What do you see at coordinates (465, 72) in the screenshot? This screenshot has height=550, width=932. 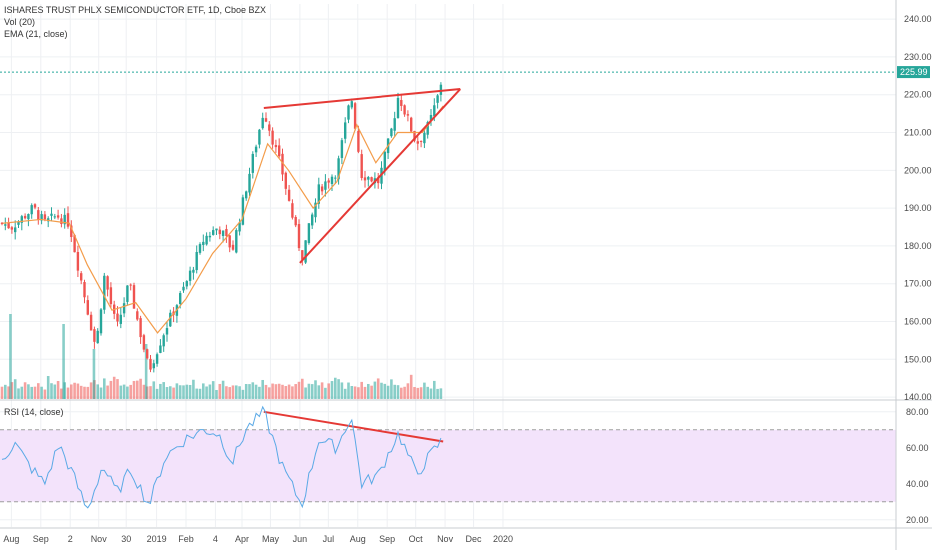 I see `last-price-marker: 225.99` at bounding box center [465, 72].